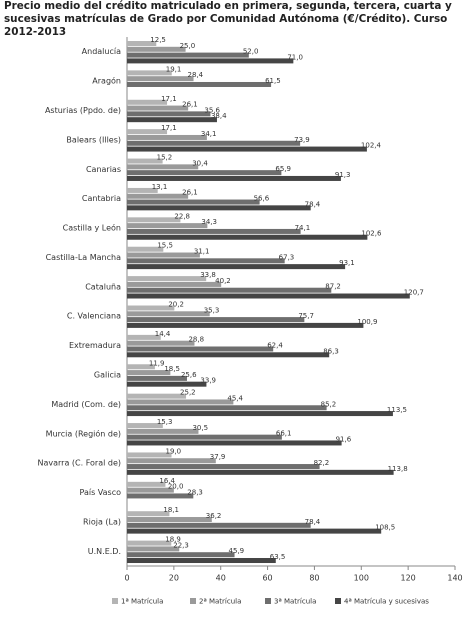 The width and height of the screenshot is (474, 629). What do you see at coordinates (302, 140) in the screenshot?
I see `value-label: 73,9` at bounding box center [302, 140].